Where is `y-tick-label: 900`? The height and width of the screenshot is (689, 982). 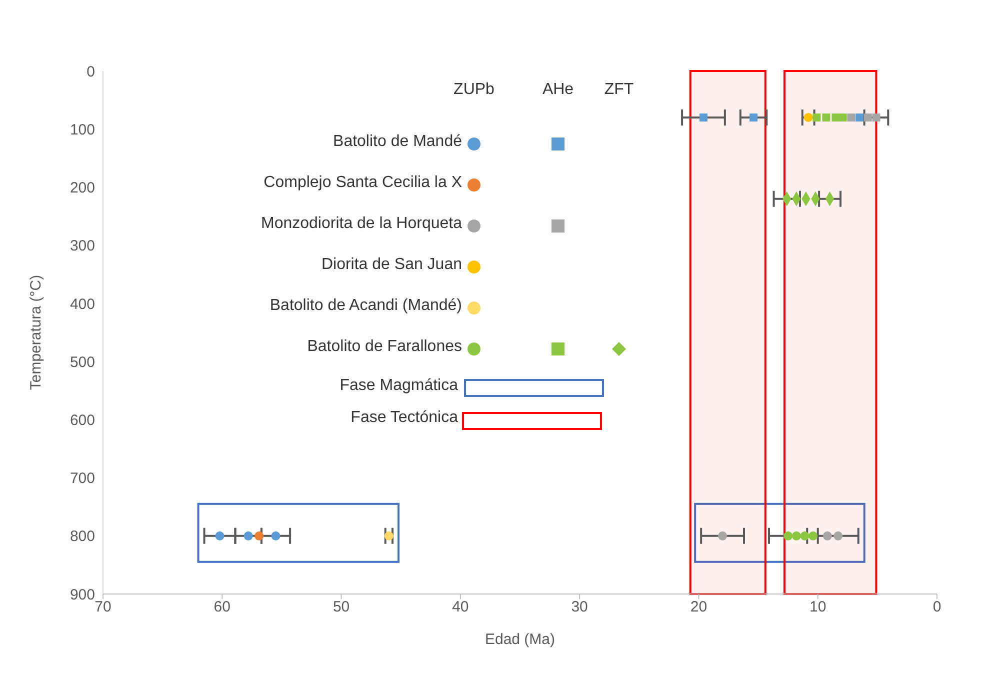 y-tick-label: 900 is located at coordinates (82, 595).